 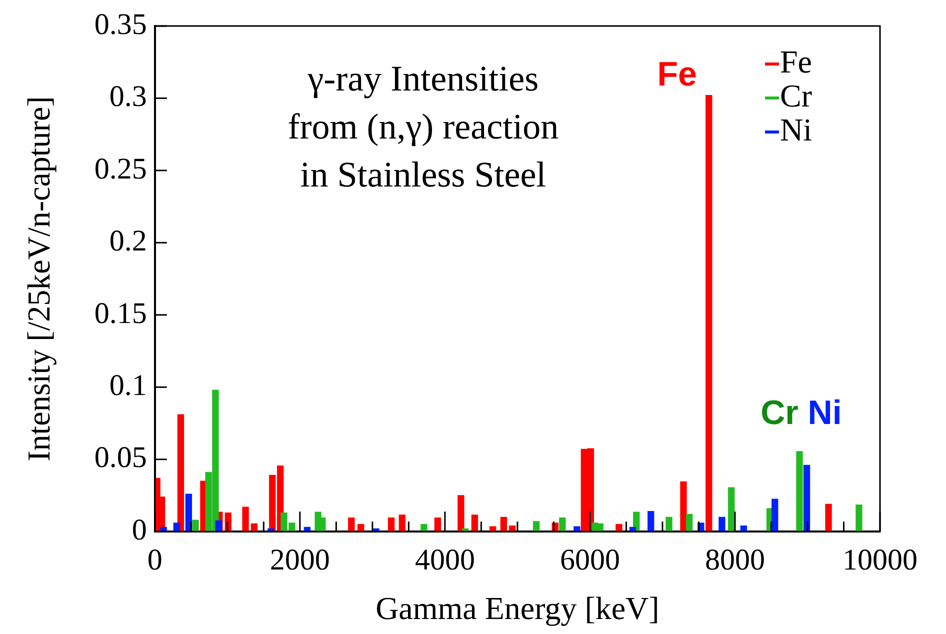 I want to click on legend-label: Cr, so click(x=796, y=95).